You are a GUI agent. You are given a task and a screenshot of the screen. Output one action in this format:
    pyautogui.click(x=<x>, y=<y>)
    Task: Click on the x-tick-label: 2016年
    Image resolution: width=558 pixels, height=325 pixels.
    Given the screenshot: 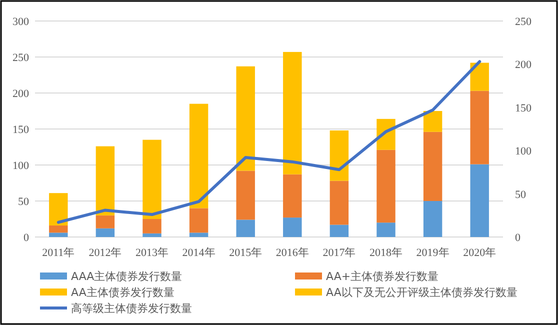 What is the action you would take?
    pyautogui.click(x=292, y=253)
    